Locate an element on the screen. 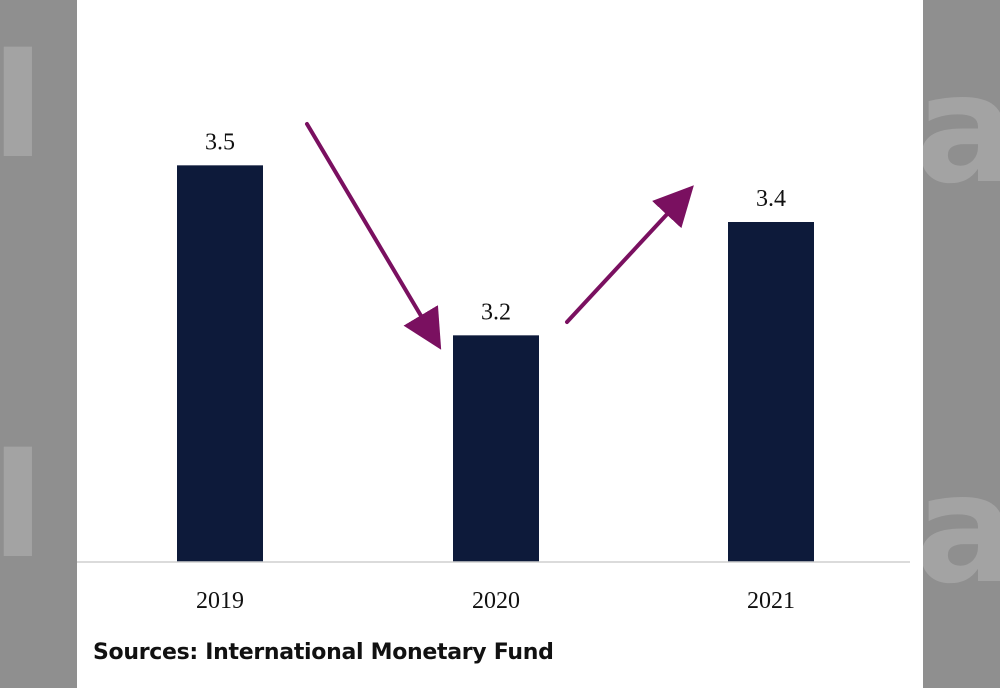 The height and width of the screenshot is (688, 1000). bar-2020 is located at coordinates (496, 448).